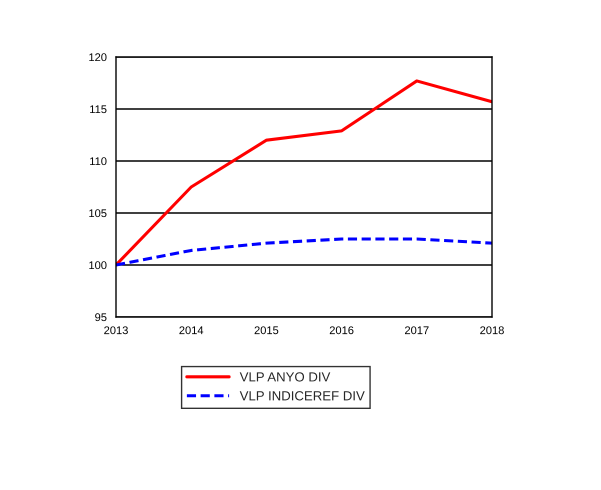  I want to click on line-series, so click(304, 252).